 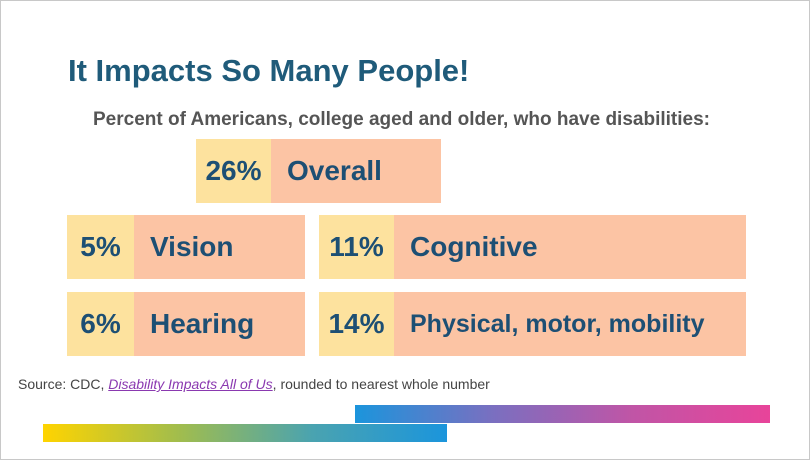 I want to click on source-suffix: , rounded to nearest whole number, so click(x=381, y=384).